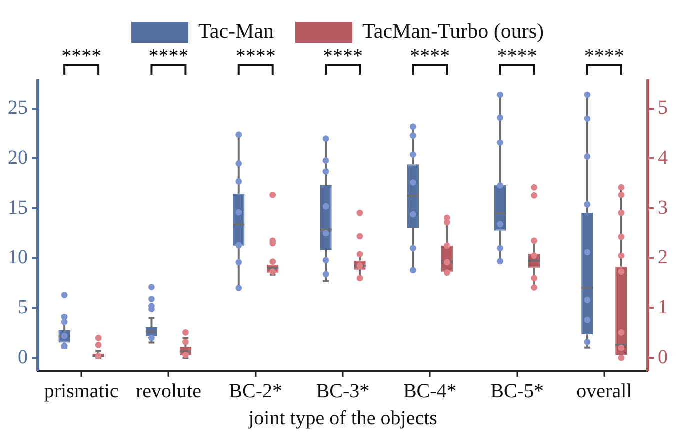 This screenshot has width=678, height=433. What do you see at coordinates (430, 391) in the screenshot?
I see `x-tick-label: BC-4*` at bounding box center [430, 391].